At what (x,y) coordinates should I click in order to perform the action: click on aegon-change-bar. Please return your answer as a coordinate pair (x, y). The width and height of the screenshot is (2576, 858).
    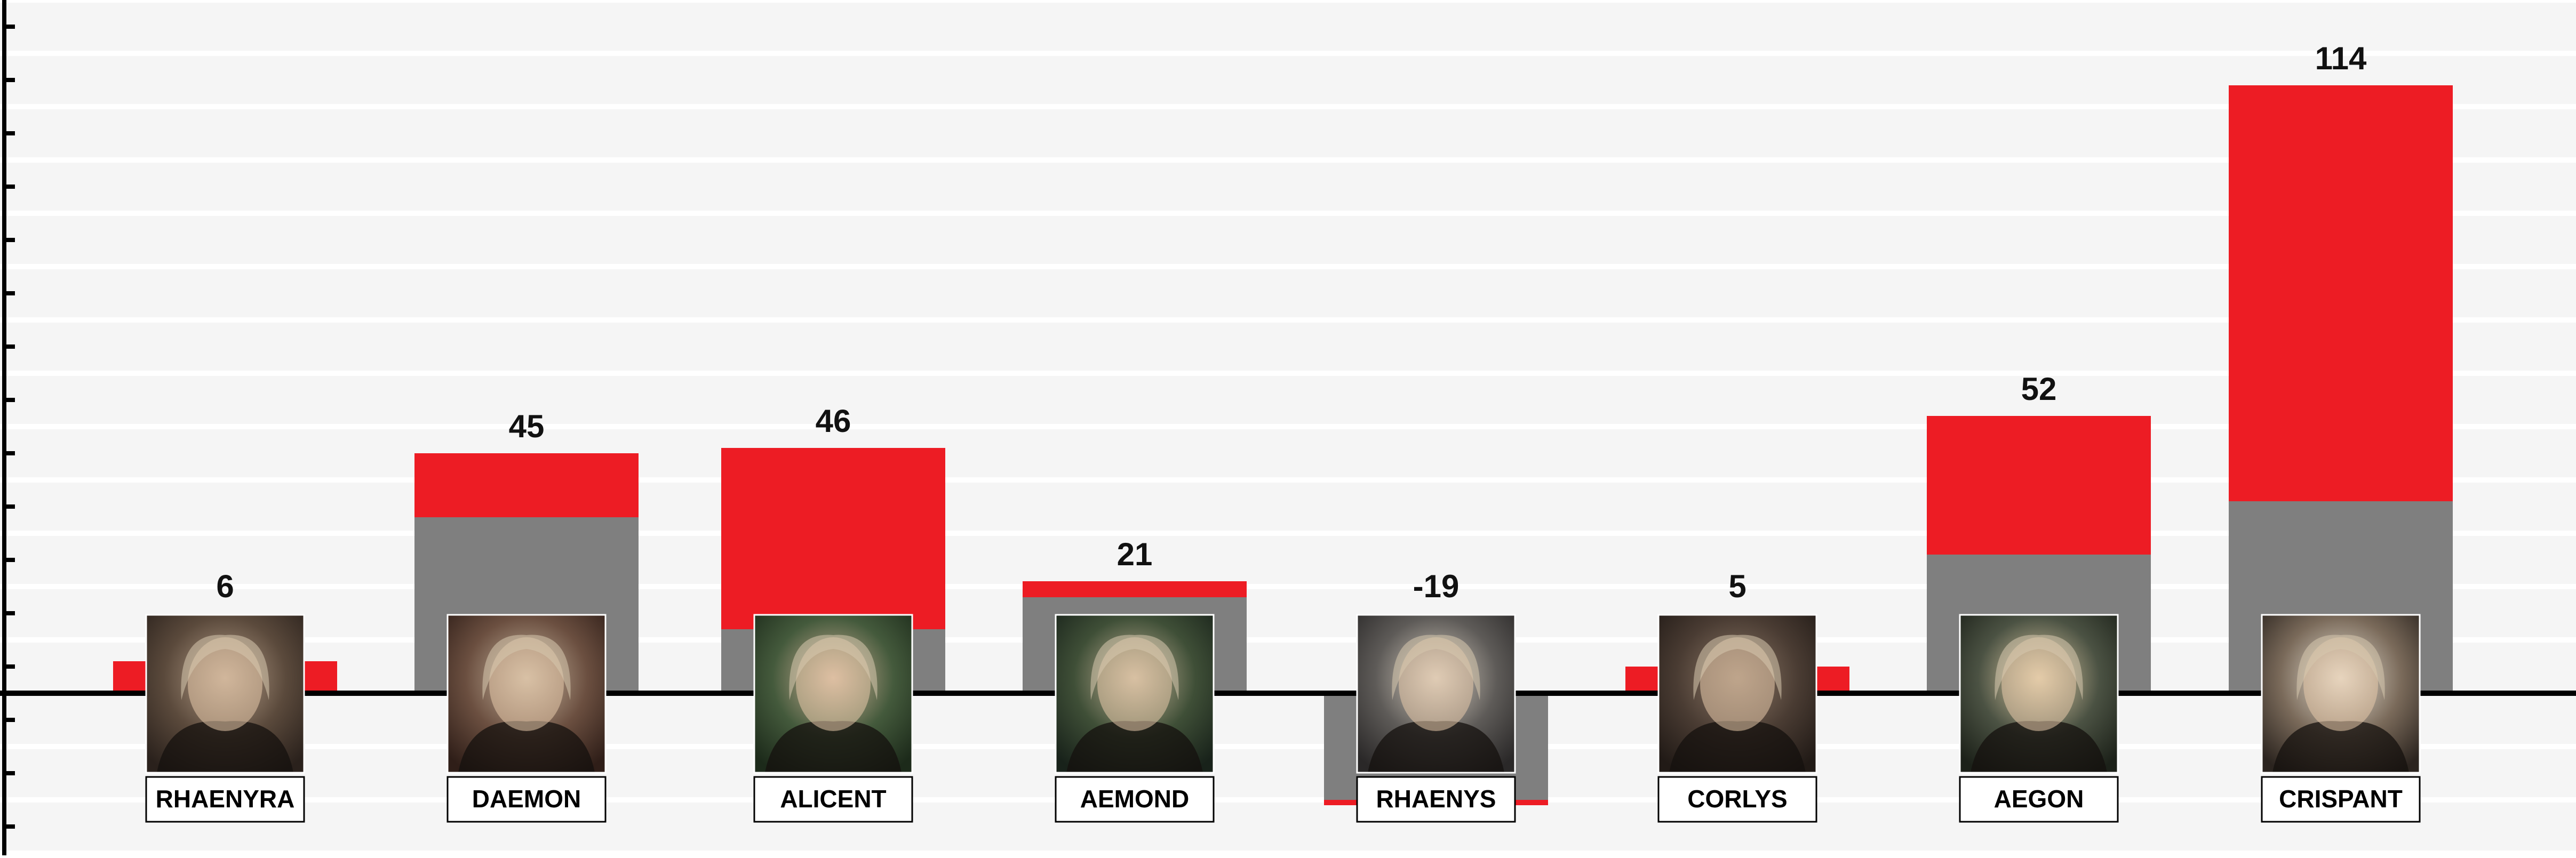
    Looking at the image, I should click on (2039, 485).